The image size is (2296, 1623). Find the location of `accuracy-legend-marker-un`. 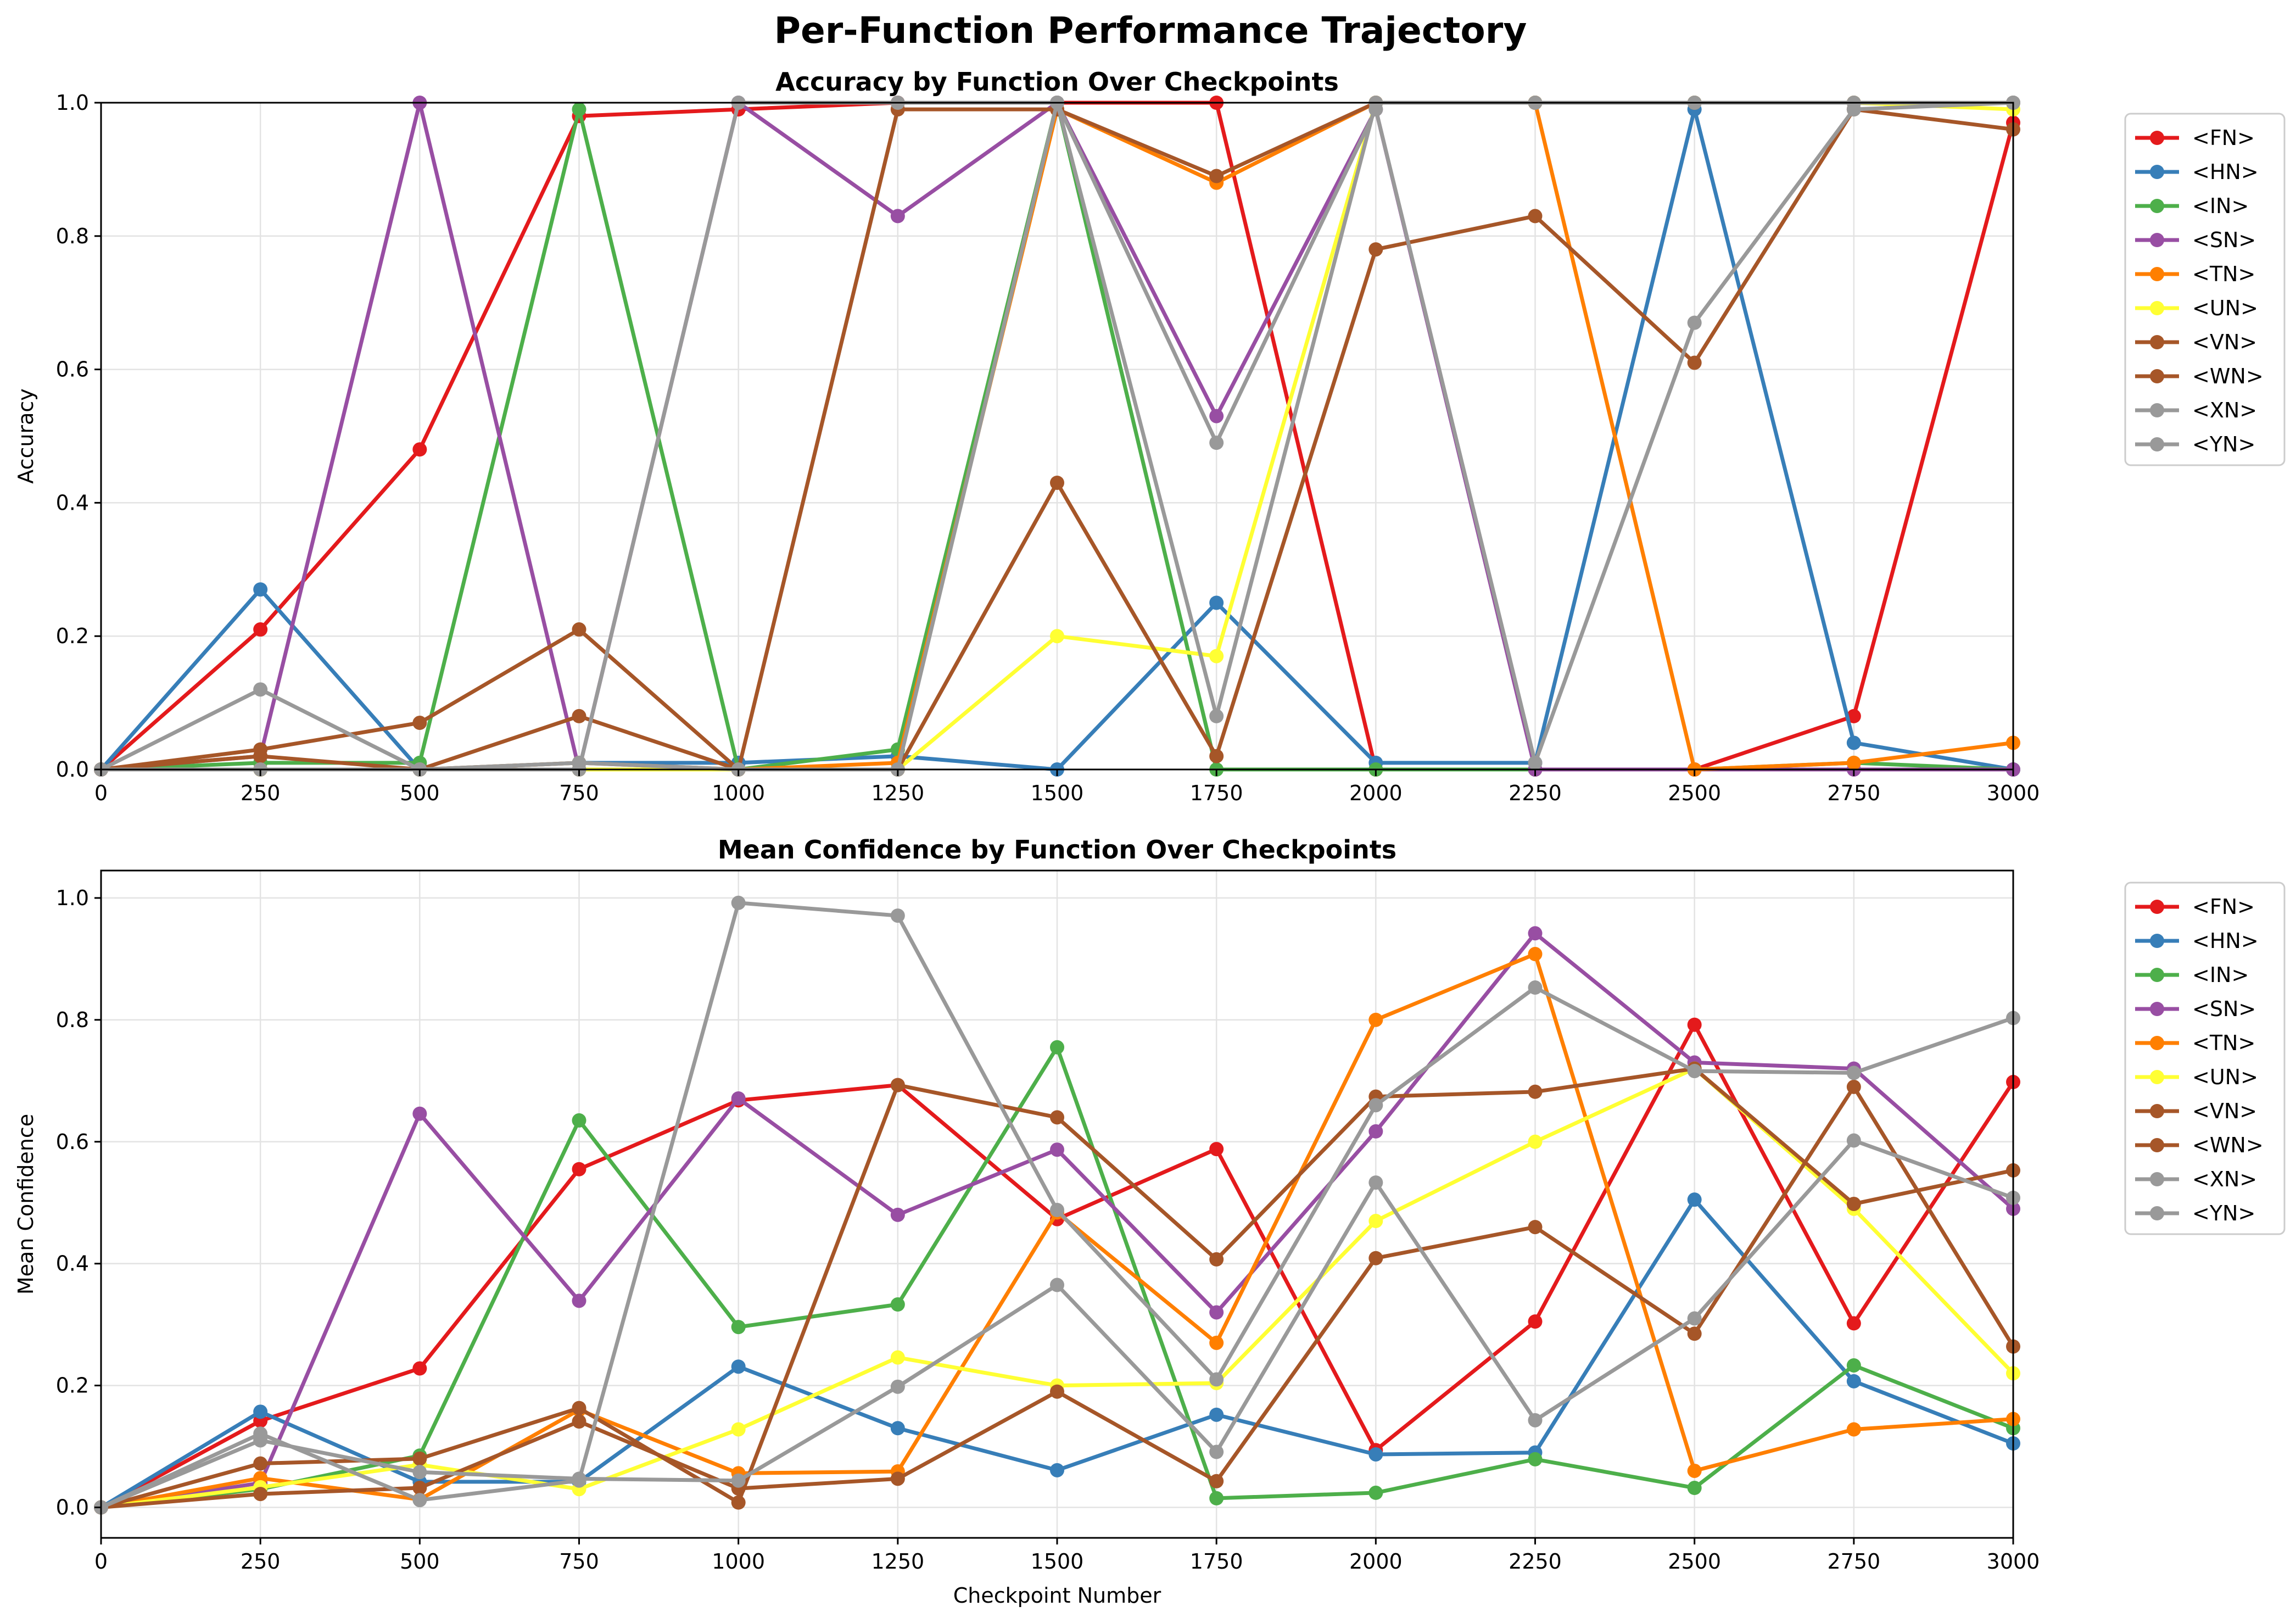

accuracy-legend-marker-un is located at coordinates (2157, 308).